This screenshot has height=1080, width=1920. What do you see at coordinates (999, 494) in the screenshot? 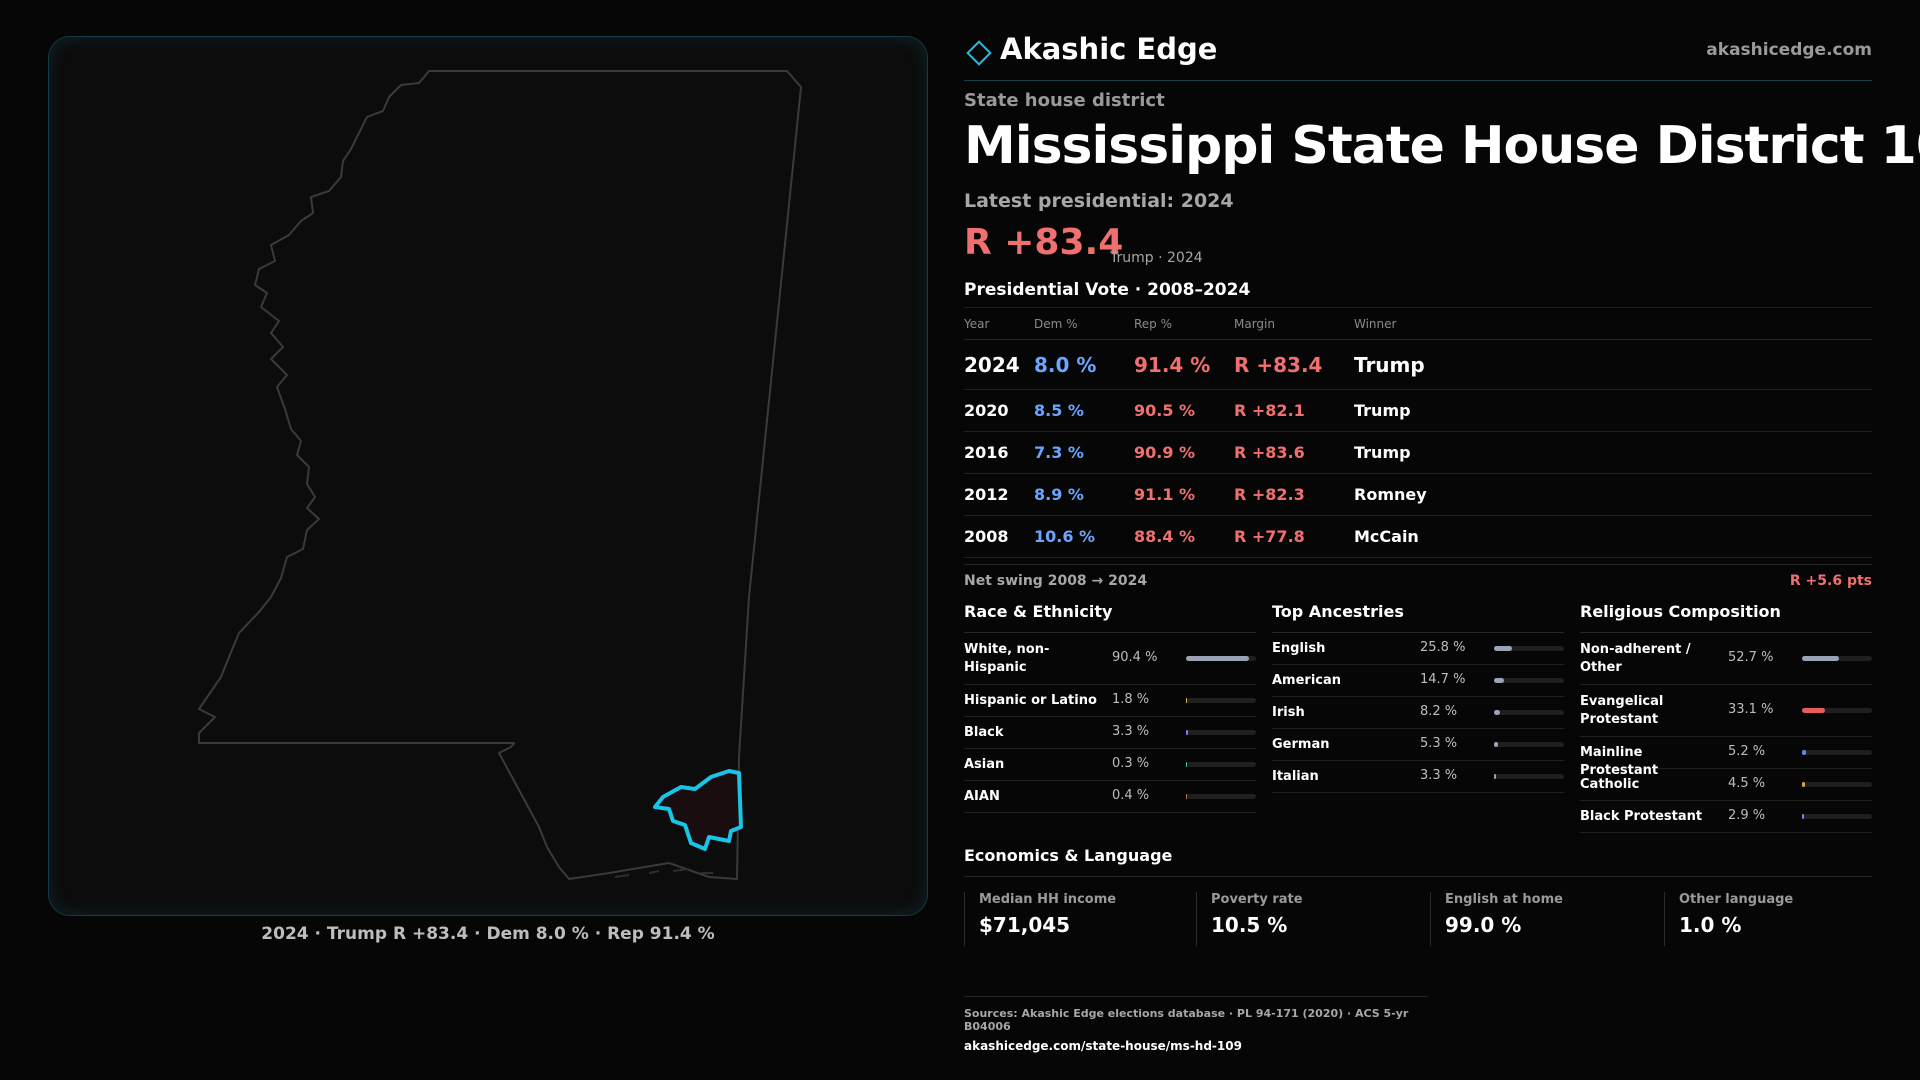
I see `row-year: 2012` at bounding box center [999, 494].